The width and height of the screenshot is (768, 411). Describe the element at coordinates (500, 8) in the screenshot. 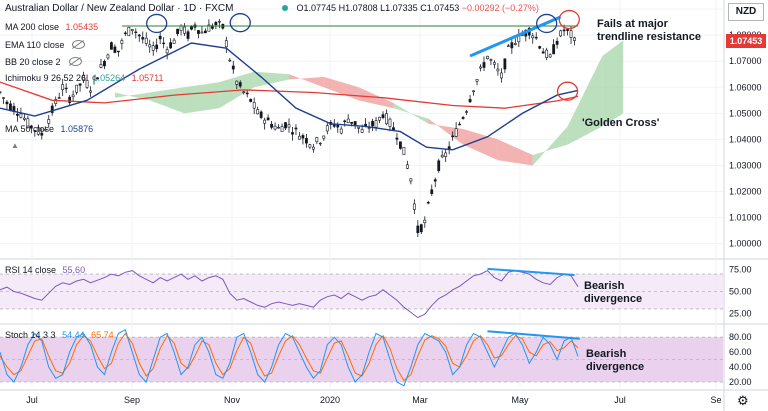

I see `change-value: −0.00292 (−0.27%)` at that location.